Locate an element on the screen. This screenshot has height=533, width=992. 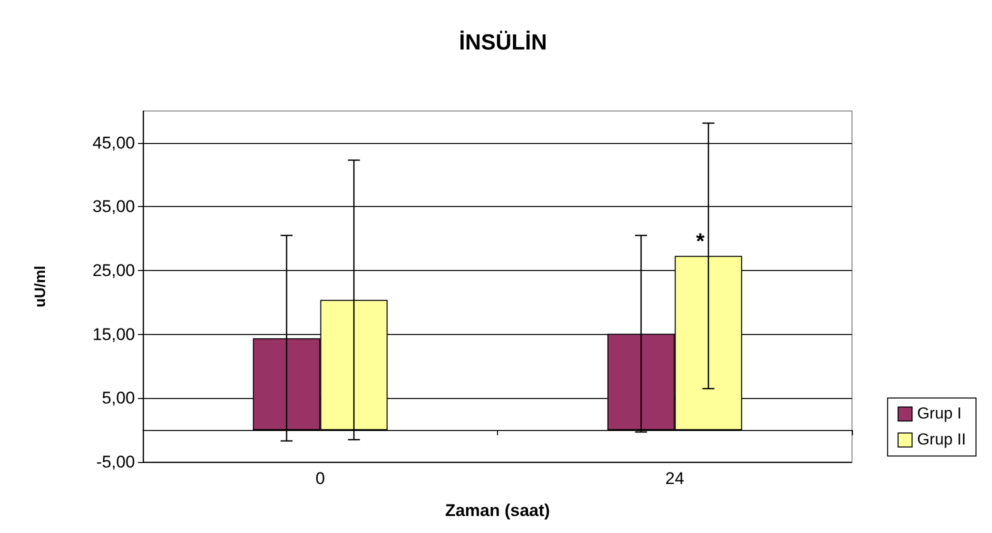
annotation: * is located at coordinates (700, 241).